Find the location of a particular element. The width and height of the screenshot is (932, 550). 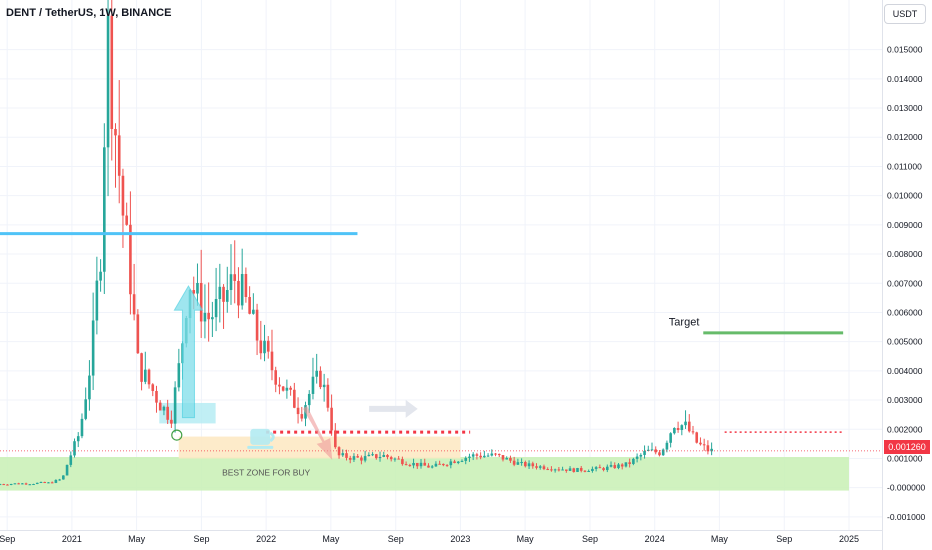

price-axis-bg is located at coordinates (907, 275).